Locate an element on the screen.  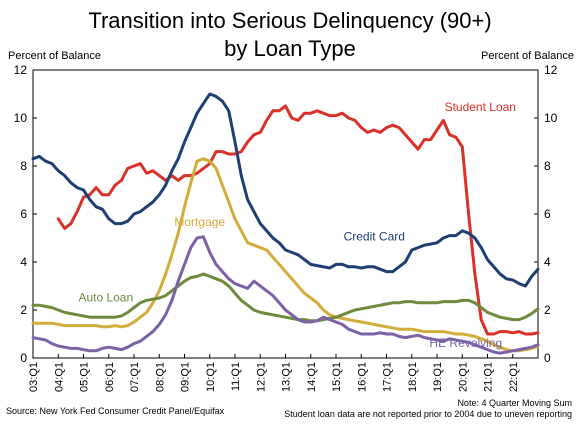
x-tick-label: 04:Q1 is located at coordinates (59, 377).